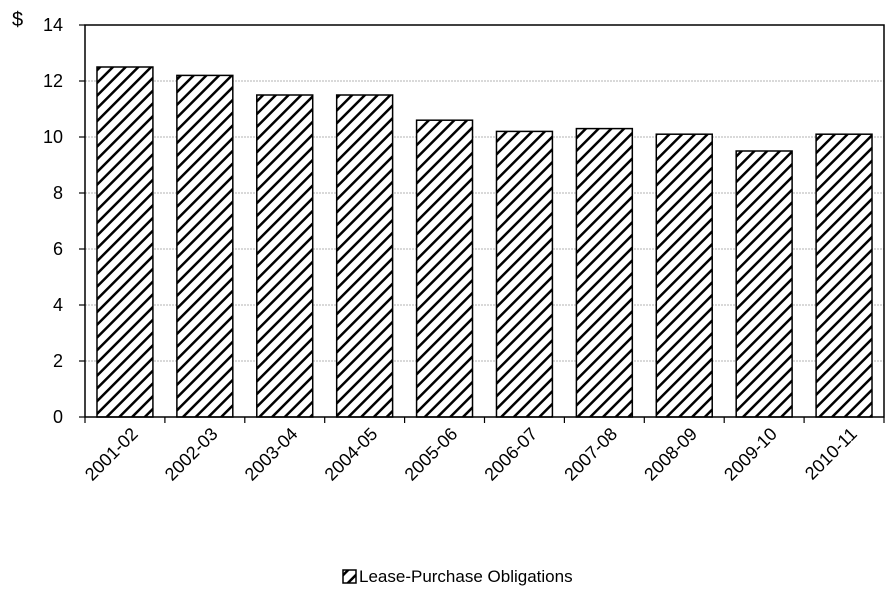 This screenshot has height=592, width=893. Describe the element at coordinates (349, 576) in the screenshot. I see `legend-swatch` at that location.